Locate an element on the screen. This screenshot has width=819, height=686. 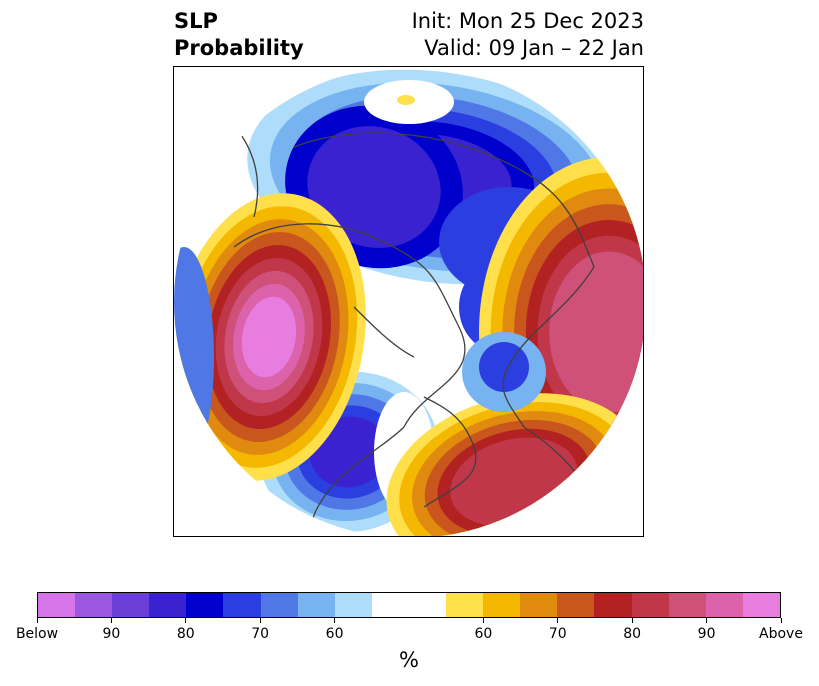
above-normal-arctic-spot is located at coordinates (406, 100).